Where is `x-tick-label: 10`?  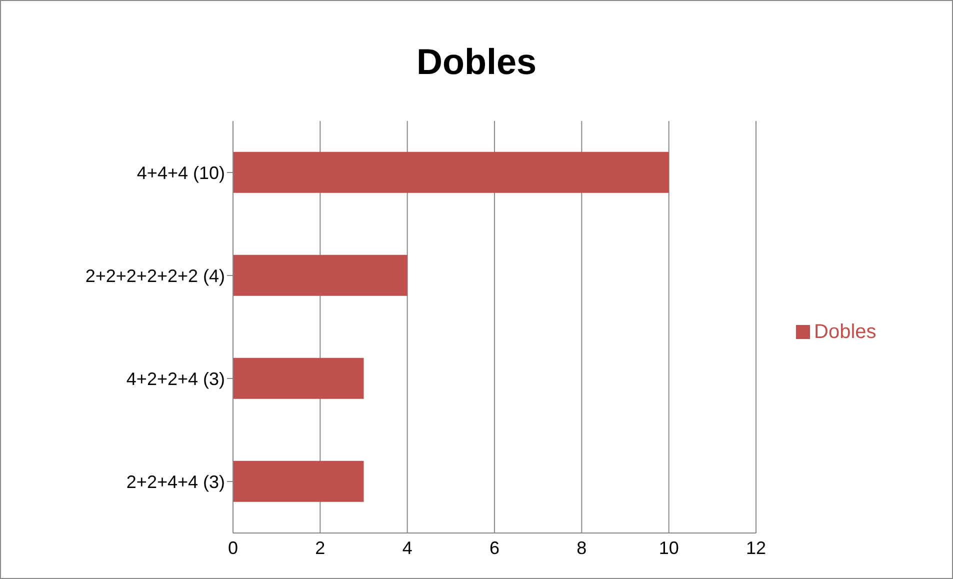 x-tick-label: 10 is located at coordinates (668, 548).